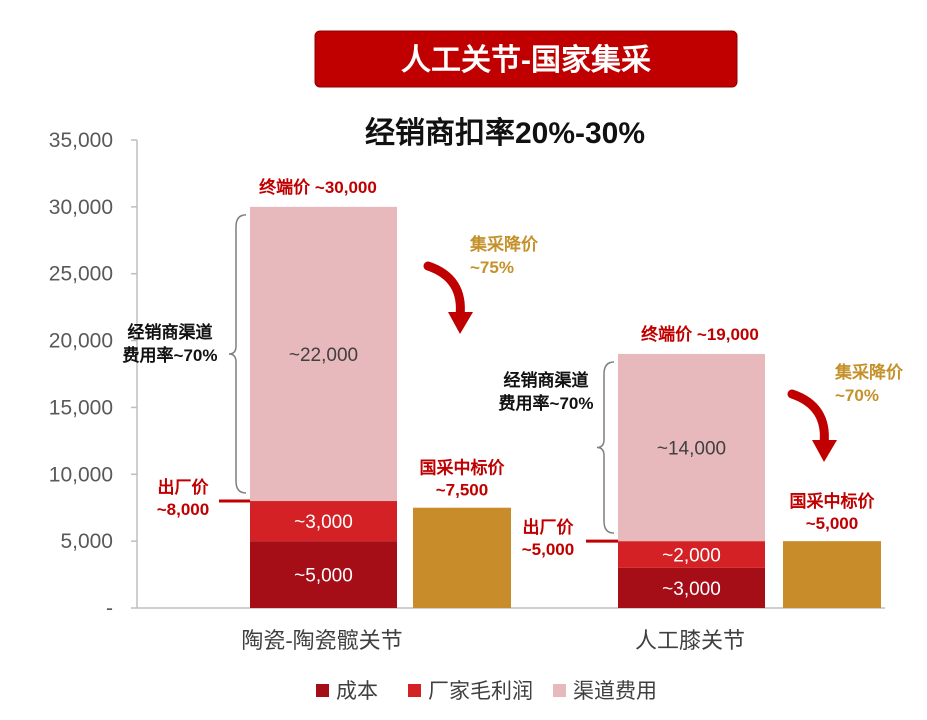 This screenshot has height=720, width=927. I want to click on y-tick-label: 15,000, so click(81, 407).